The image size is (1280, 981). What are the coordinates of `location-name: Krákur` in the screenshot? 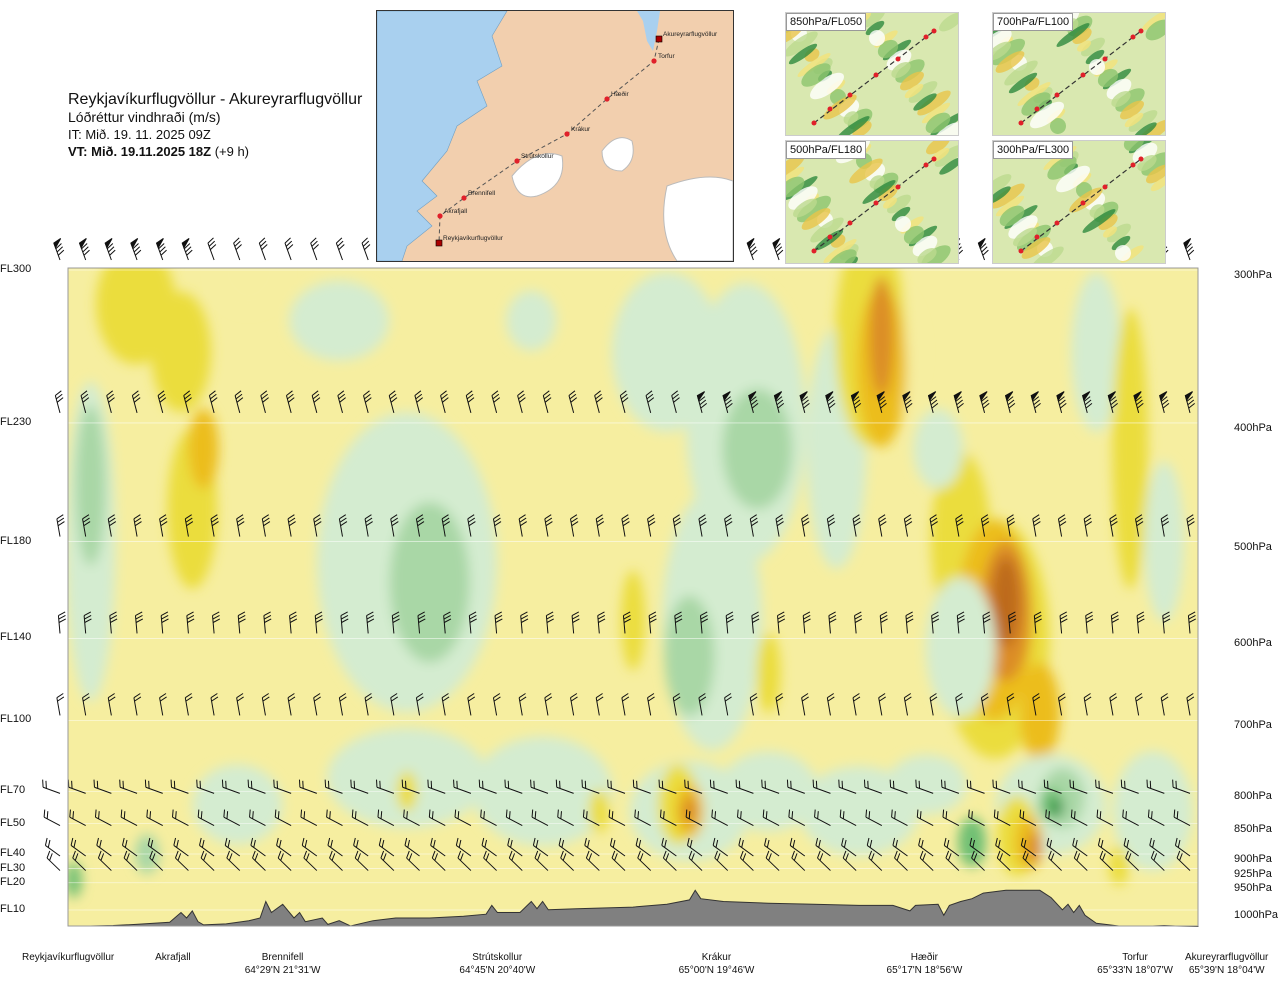 It's located at (716, 957).